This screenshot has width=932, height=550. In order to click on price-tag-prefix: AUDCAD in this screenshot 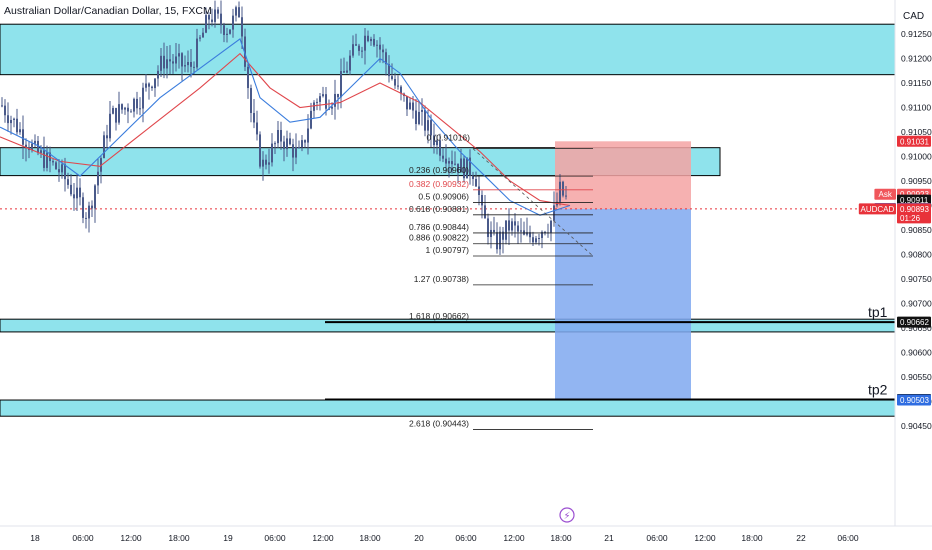, I will do `click(878, 209)`.